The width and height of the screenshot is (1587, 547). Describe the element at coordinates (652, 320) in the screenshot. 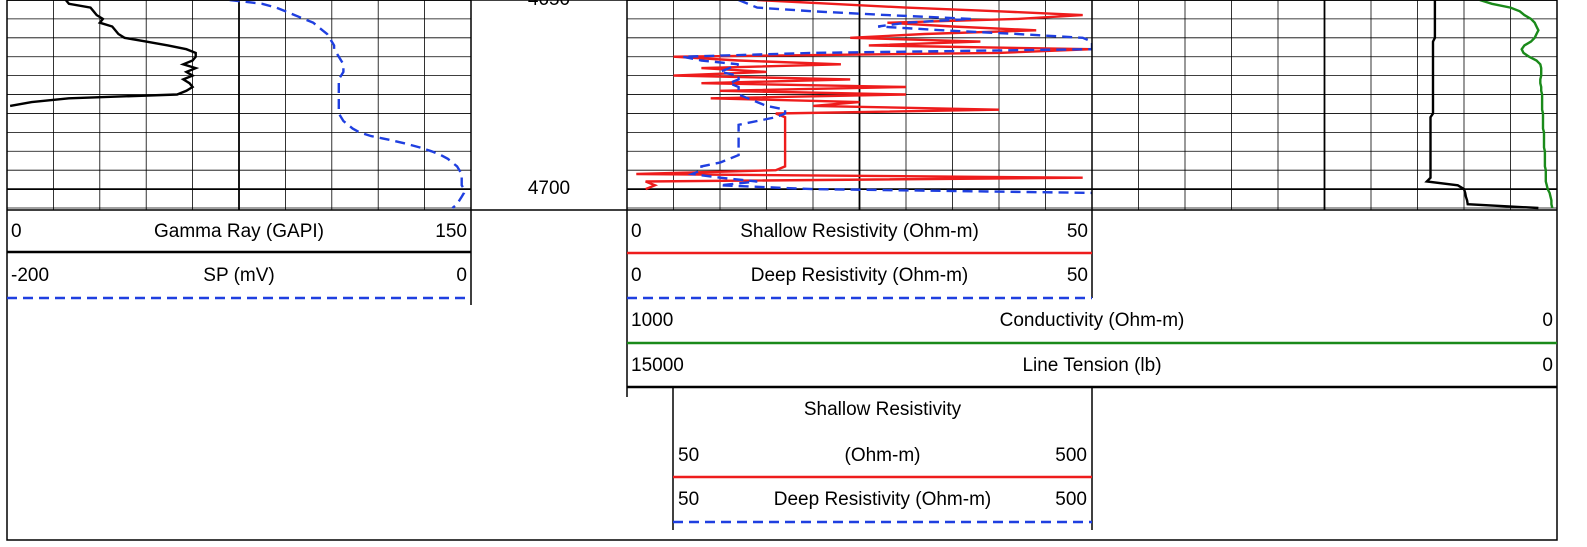

I see `scale-left: 1000` at that location.